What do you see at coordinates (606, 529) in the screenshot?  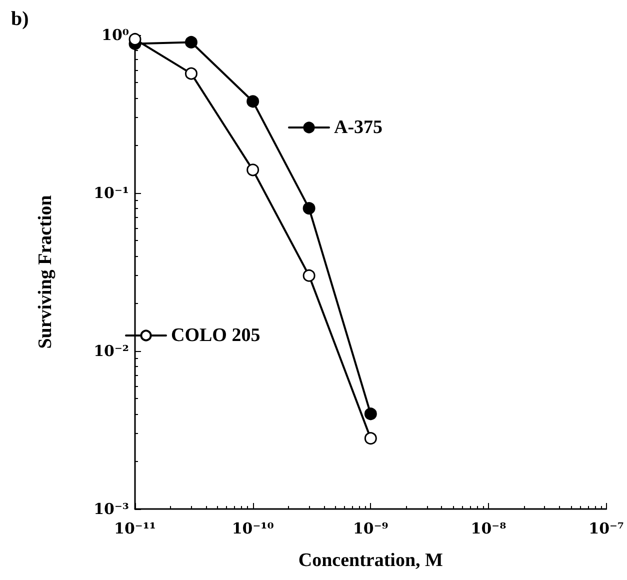 I see `x-tick-label: 10⁻⁷` at bounding box center [606, 529].